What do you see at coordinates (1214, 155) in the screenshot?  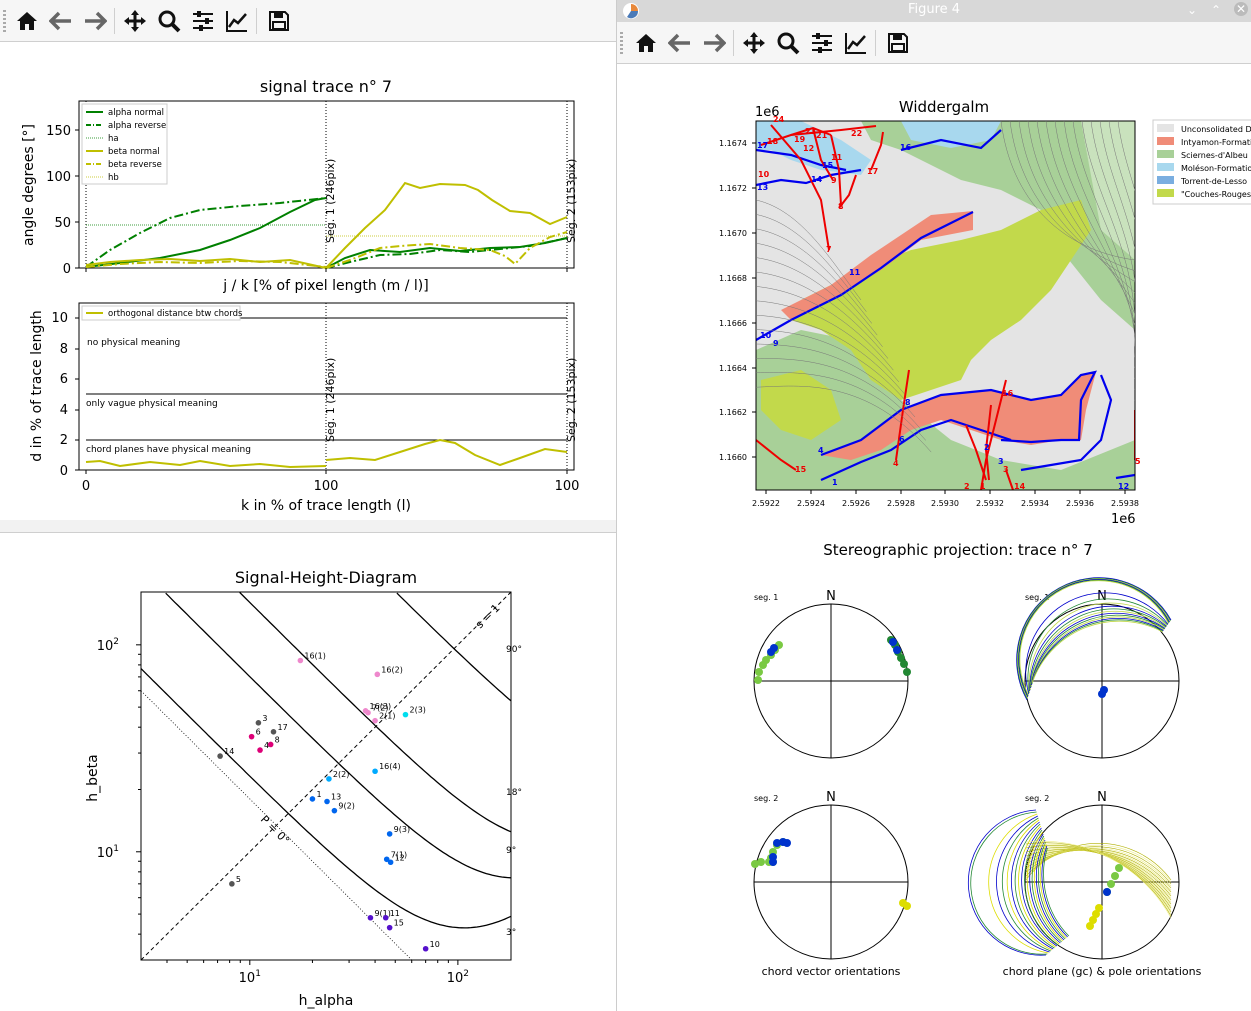 I see `legend-entry: Sciernes-d'Albeu` at bounding box center [1214, 155].